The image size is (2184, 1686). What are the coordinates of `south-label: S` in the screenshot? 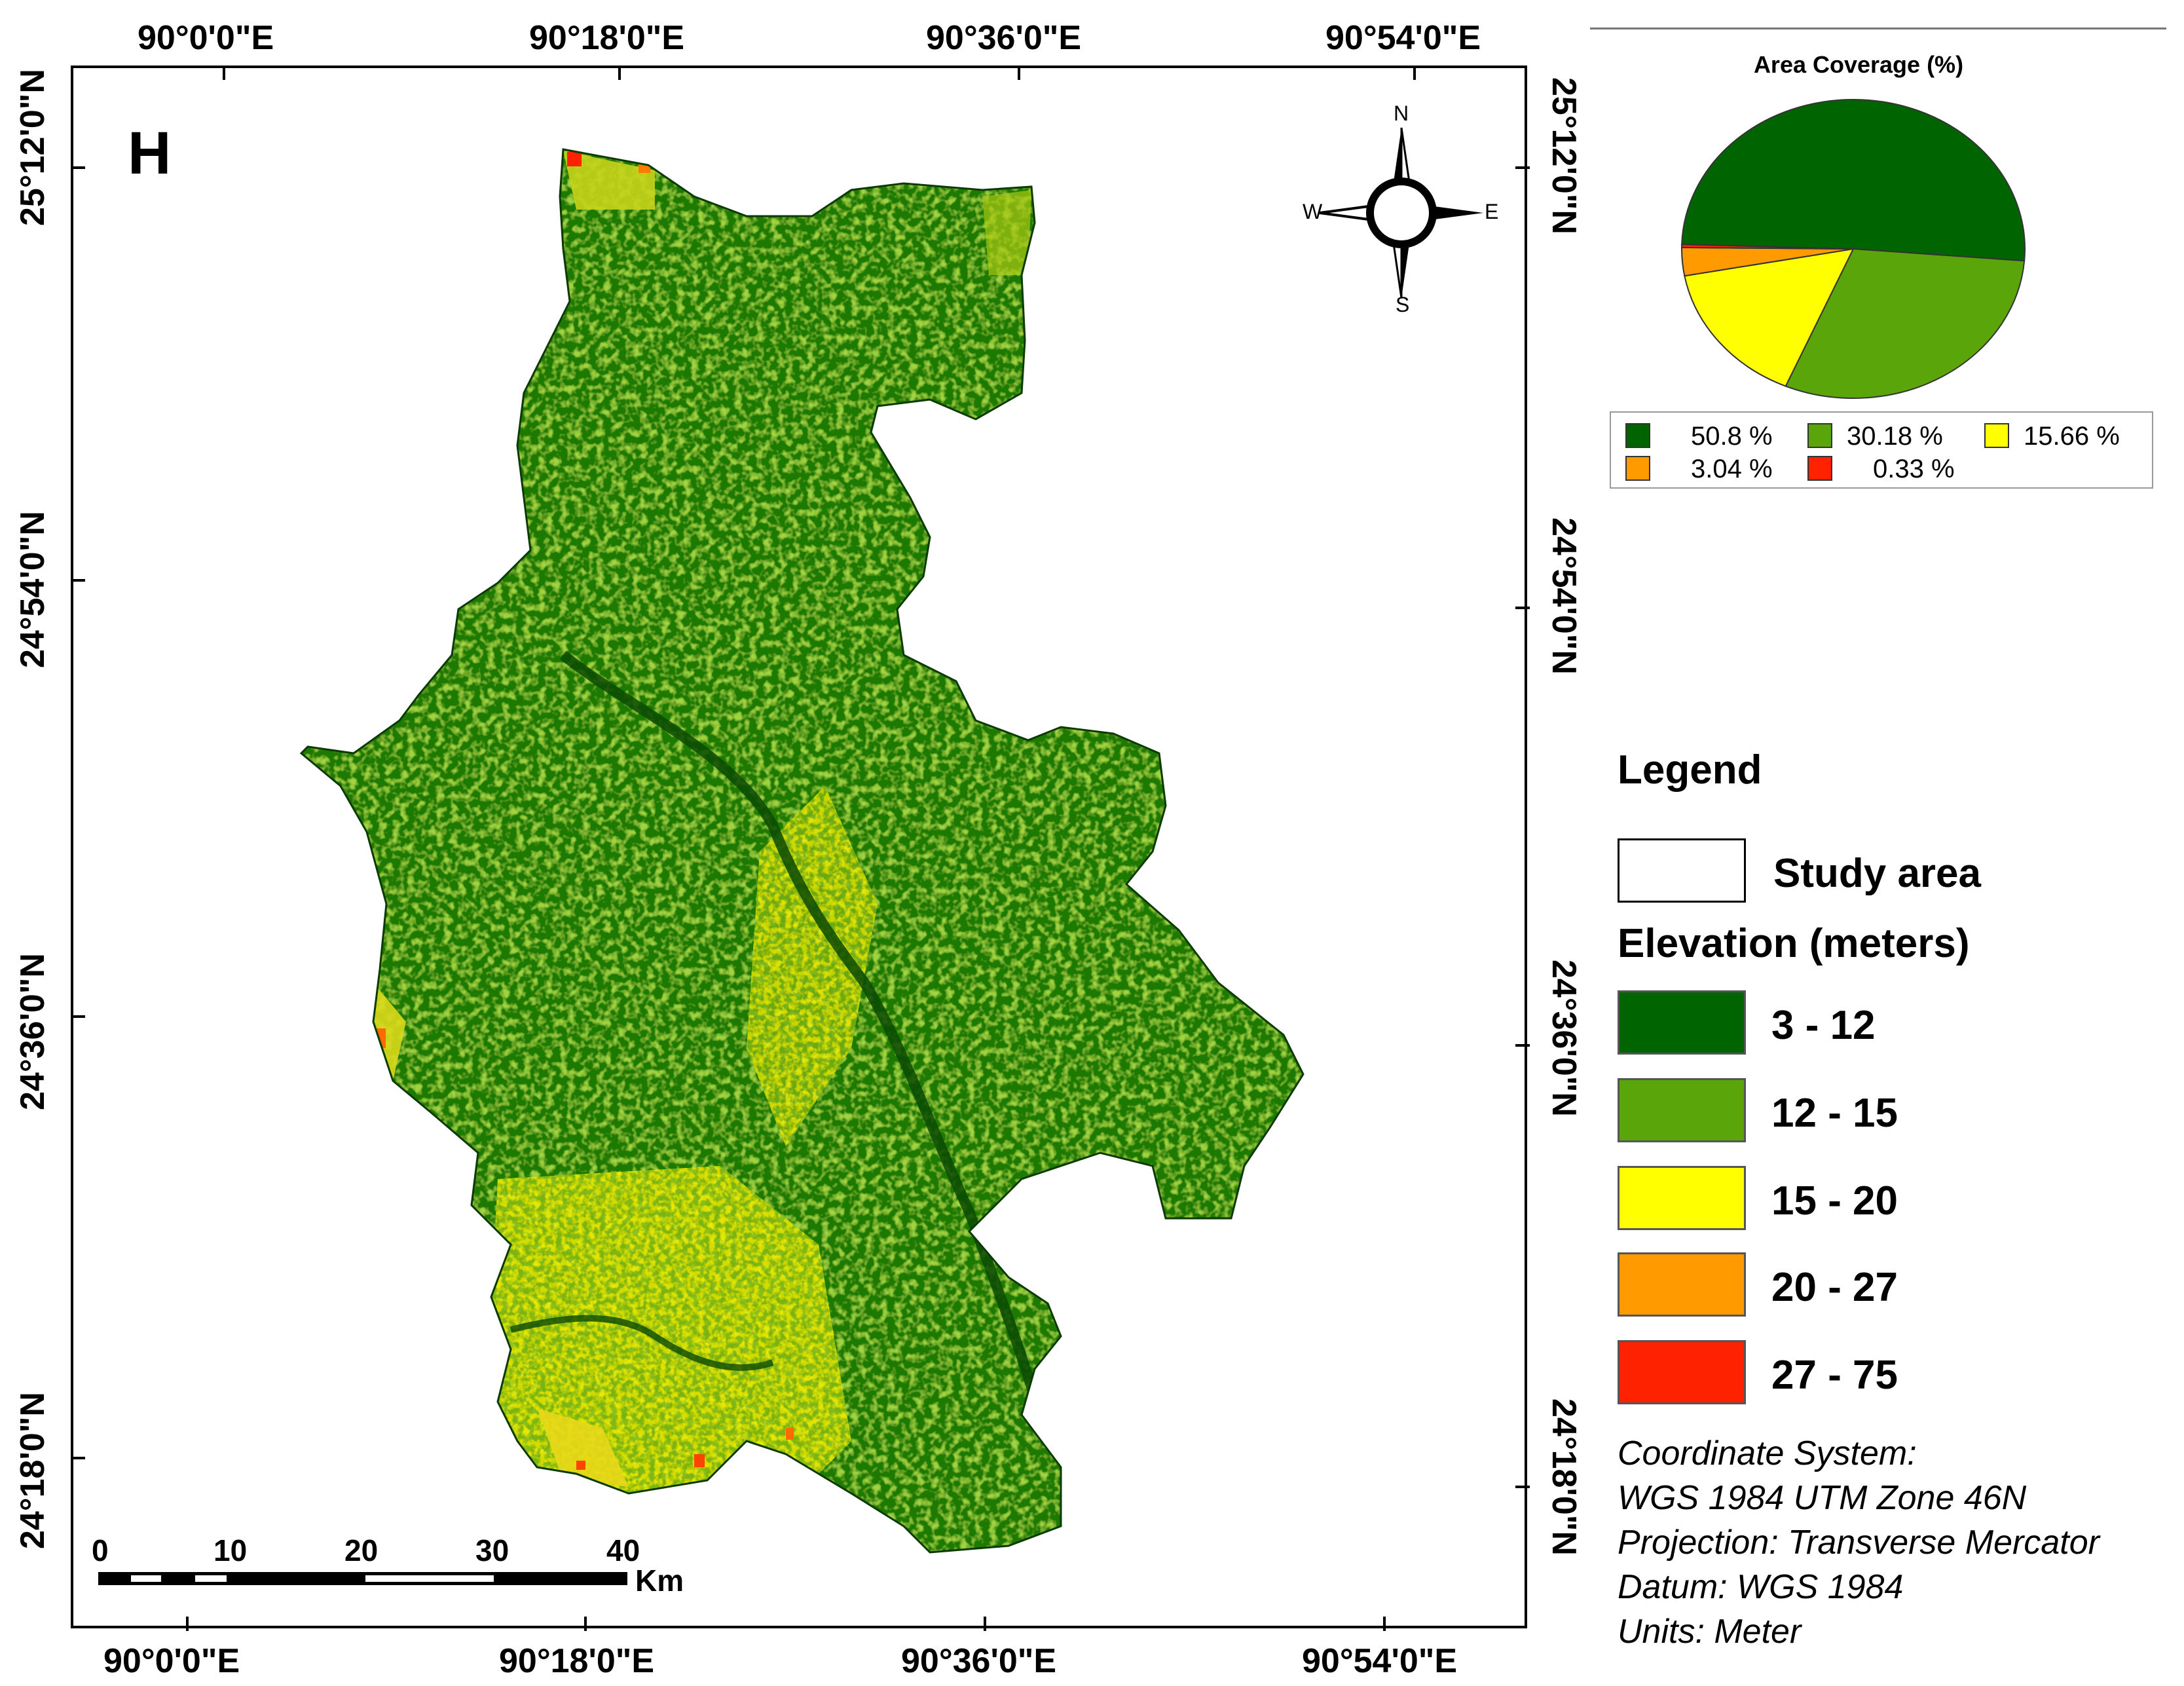 It's located at (1403, 304).